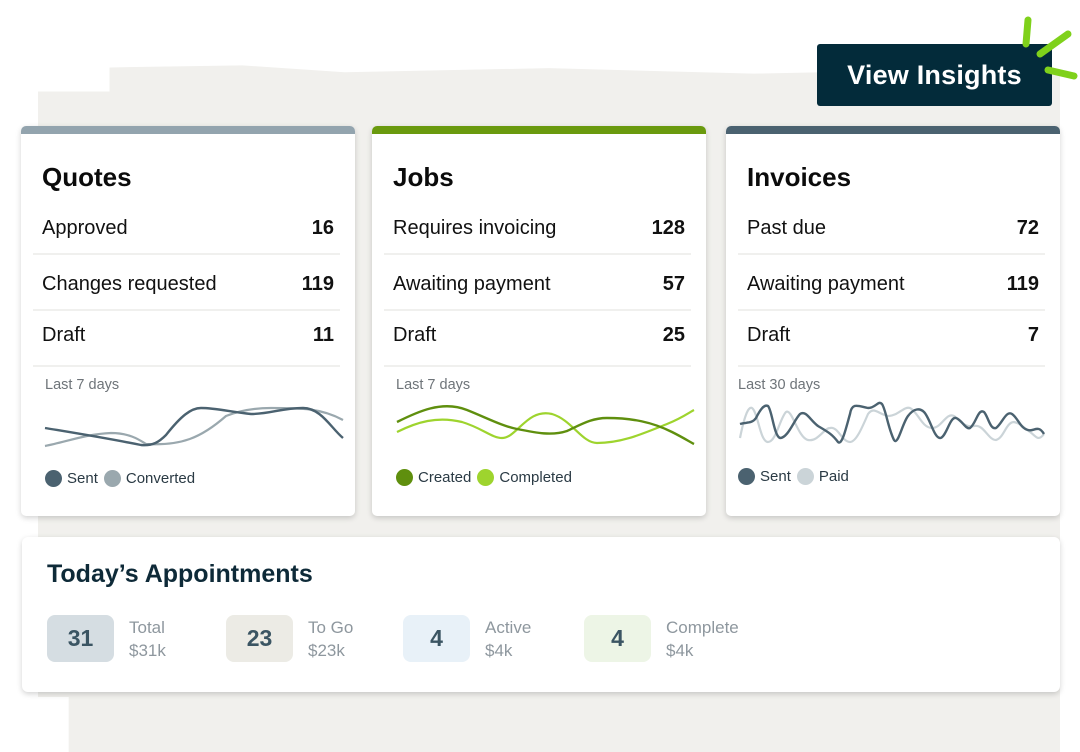 Image resolution: width=1080 pixels, height=752 pixels. I want to click on legend-item-created: Created, so click(433, 477).